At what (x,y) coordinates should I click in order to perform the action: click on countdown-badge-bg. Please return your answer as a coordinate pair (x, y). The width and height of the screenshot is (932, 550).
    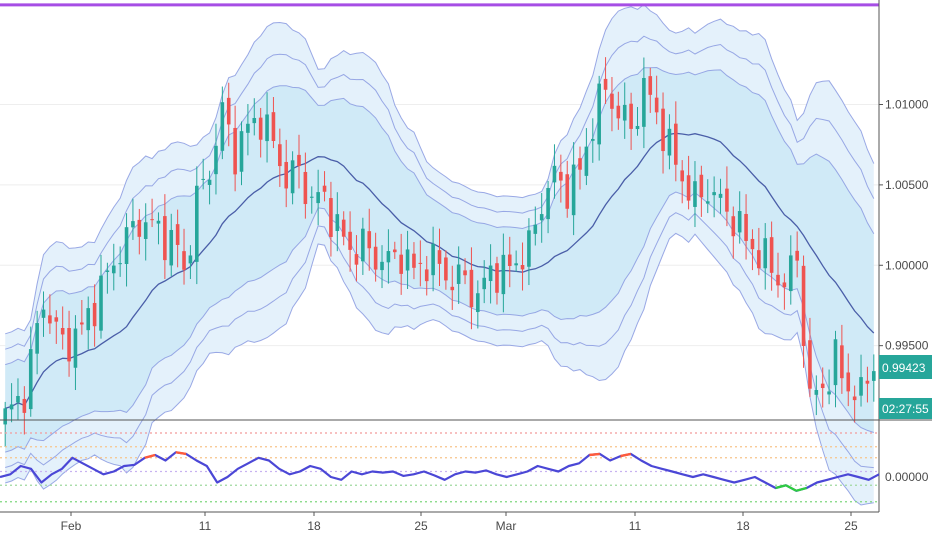
    Looking at the image, I should click on (905, 408).